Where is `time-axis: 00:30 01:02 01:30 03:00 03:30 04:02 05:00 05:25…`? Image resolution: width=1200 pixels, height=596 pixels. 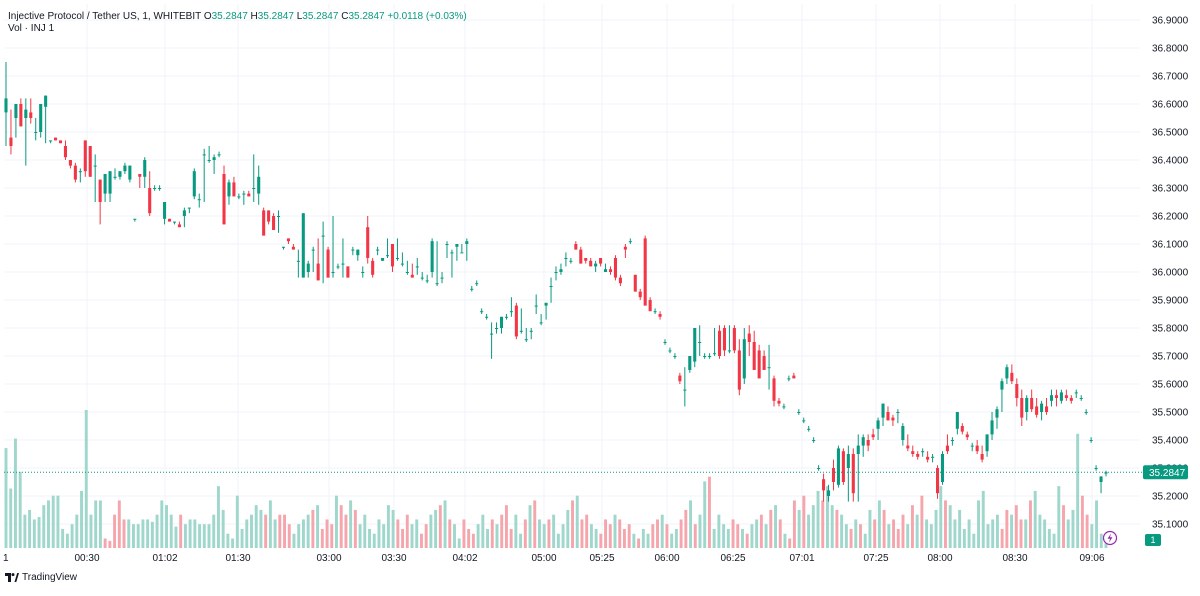 time-axis: 00:30 01:02 01:30 03:00 03:30 04:02 05:00 05:25… is located at coordinates (554, 558).